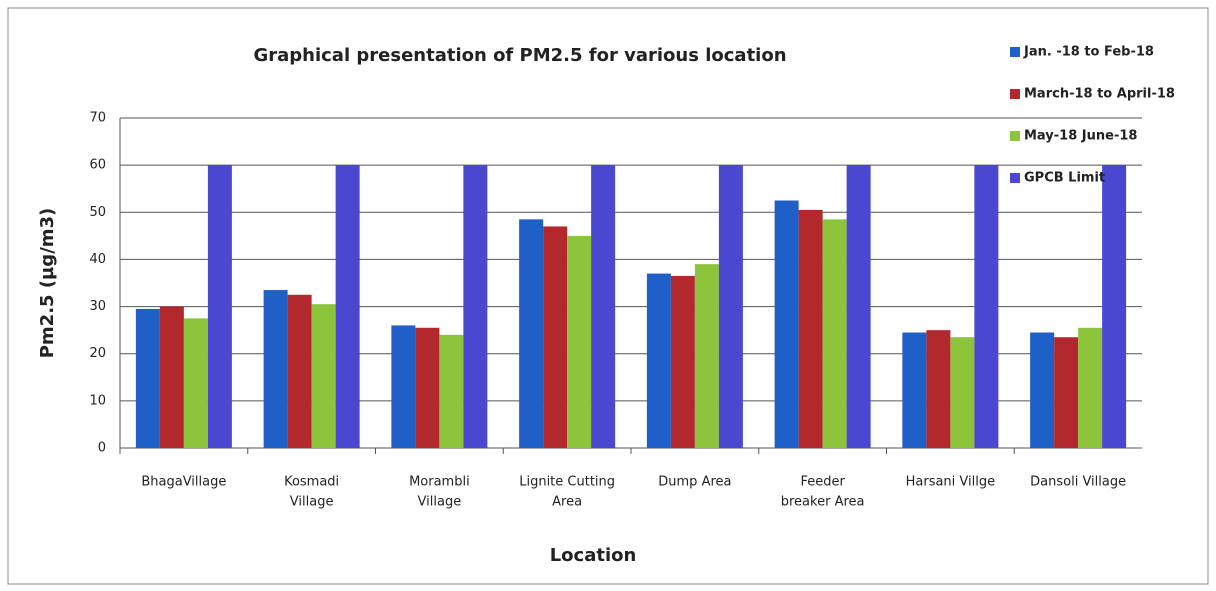 The image size is (1216, 591). Describe the element at coordinates (439, 482) in the screenshot. I see `x-tick-label: Morambli` at that location.